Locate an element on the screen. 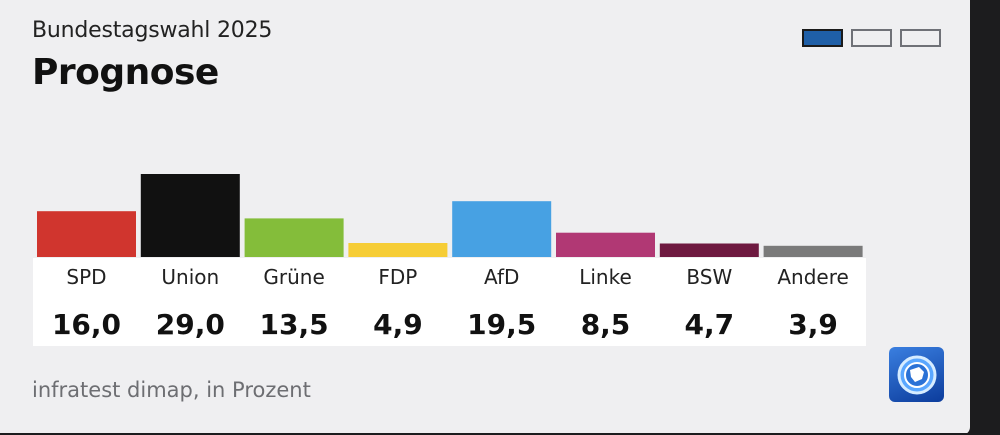 Image resolution: width=1000 pixels, height=435 pixels. party-value: 4,9 is located at coordinates (398, 324).